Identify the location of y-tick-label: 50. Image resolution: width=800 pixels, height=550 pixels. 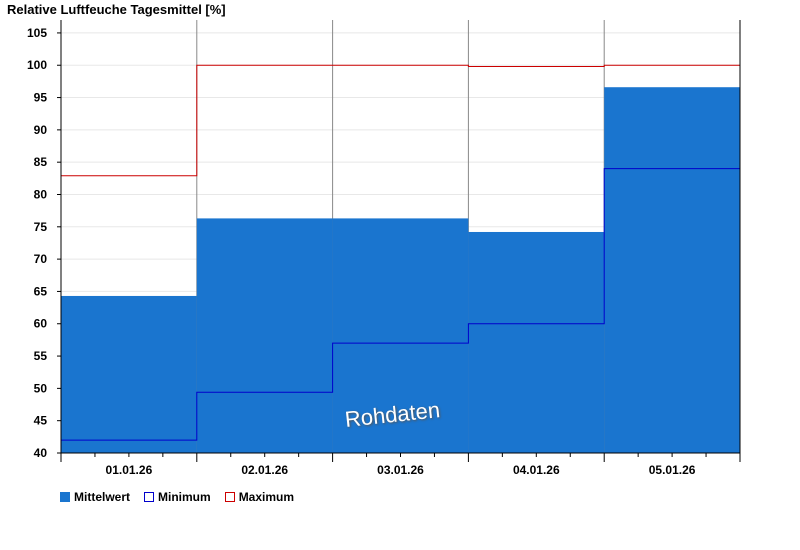
(41, 388).